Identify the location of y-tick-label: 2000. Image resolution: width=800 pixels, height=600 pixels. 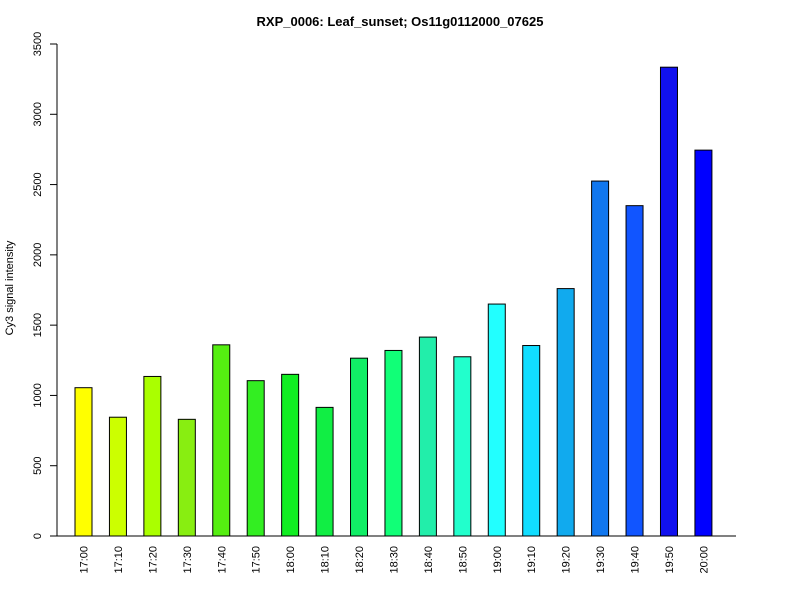
(38, 255).